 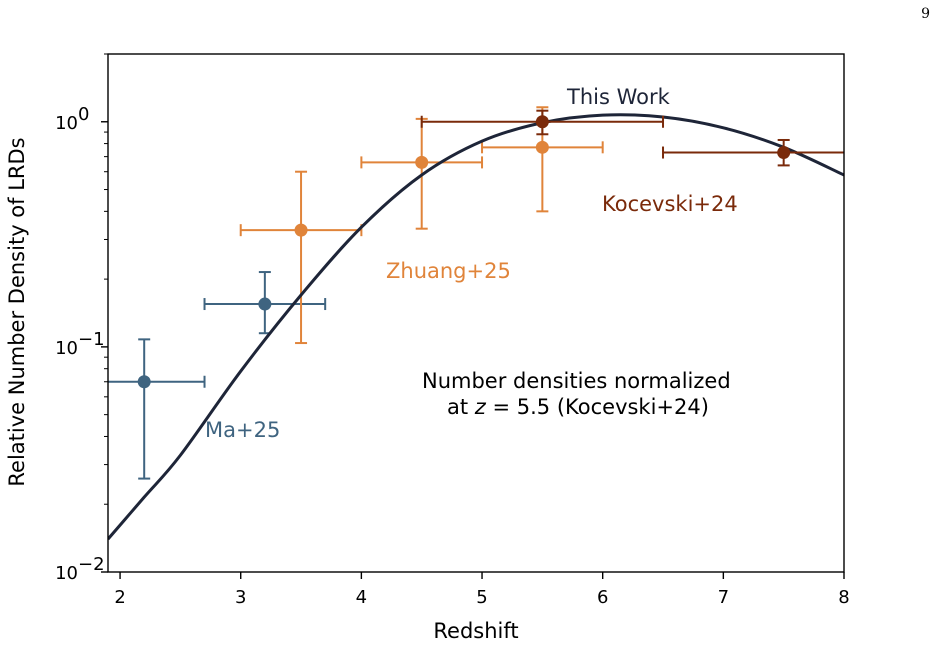 I want to click on ma25-point-1-marker, so click(x=144, y=382).